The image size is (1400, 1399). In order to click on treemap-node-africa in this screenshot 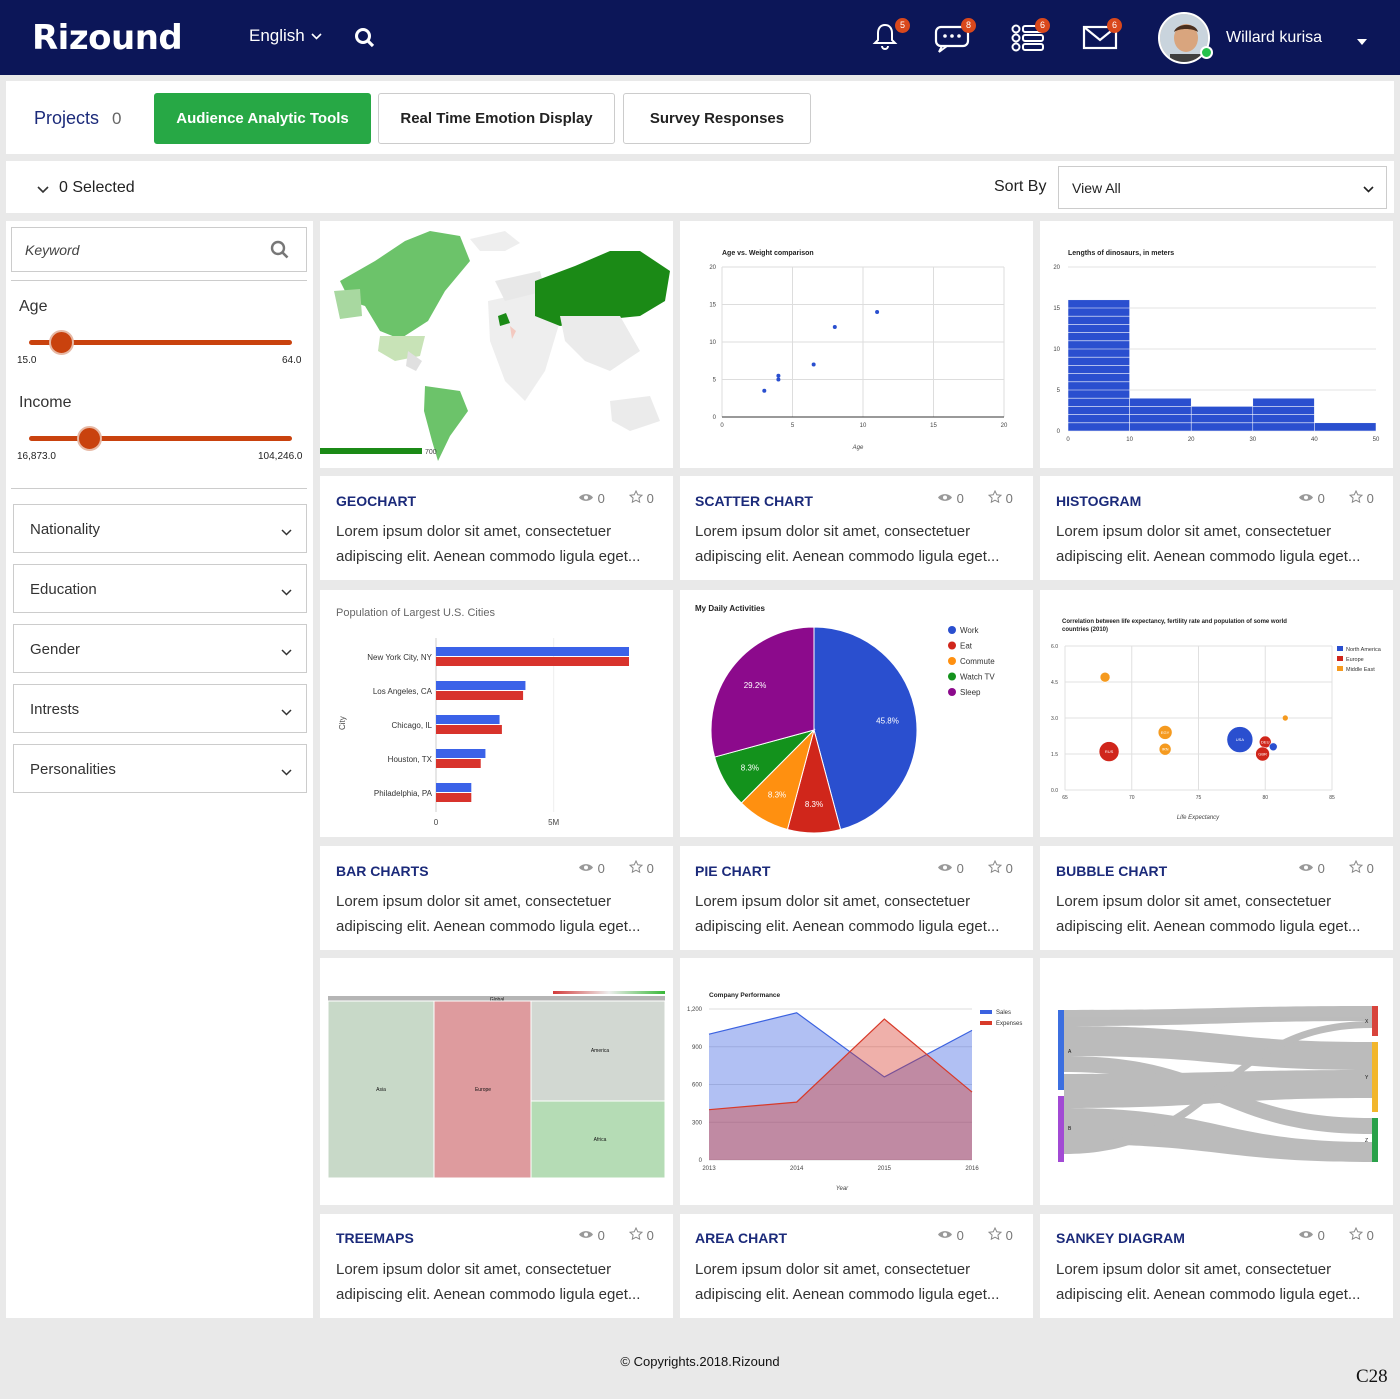, I will do `click(598, 1139)`.